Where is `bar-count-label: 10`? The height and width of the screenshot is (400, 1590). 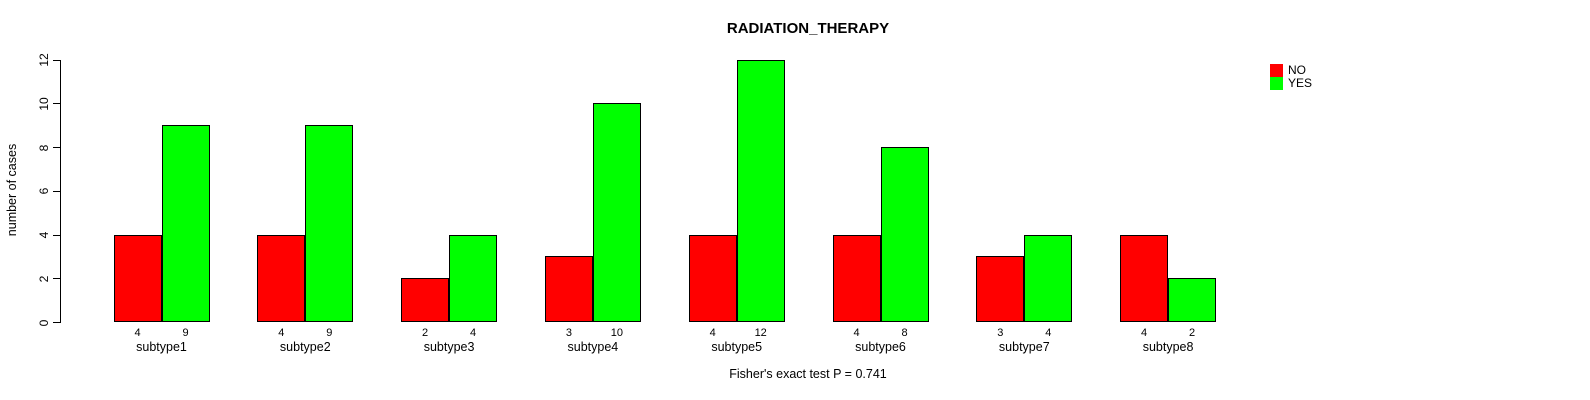
bar-count-label: 10 is located at coordinates (617, 333).